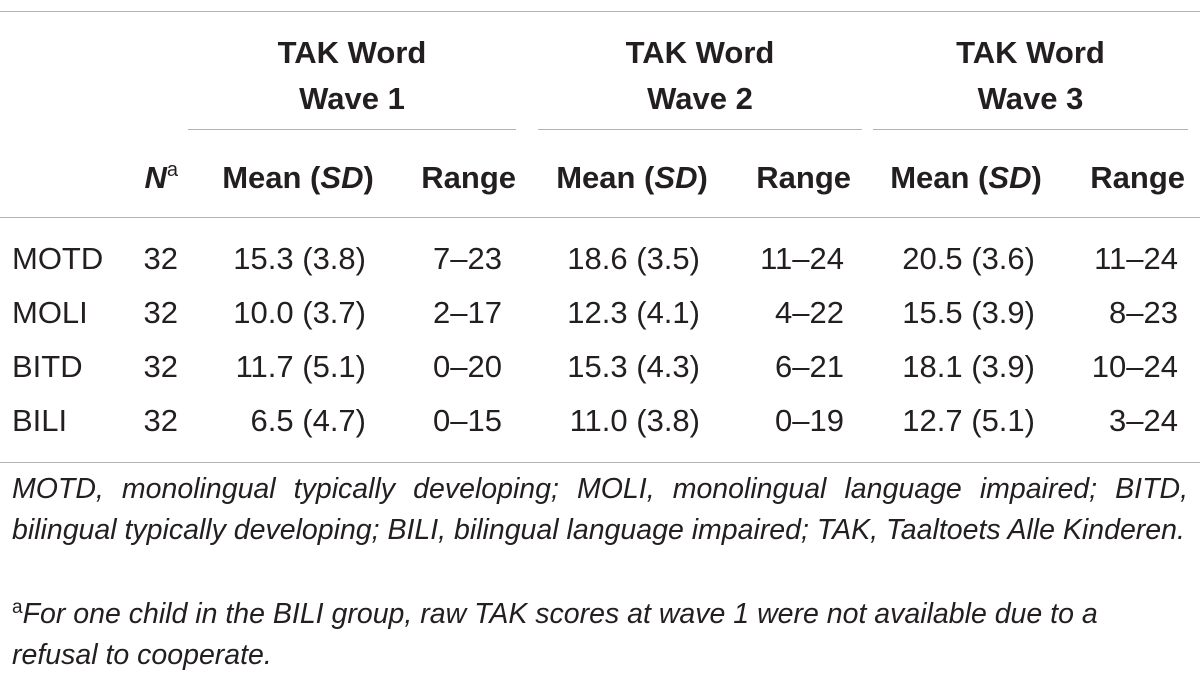 The height and width of the screenshot is (694, 1200). Describe the element at coordinates (600, 217) in the screenshot. I see `header-rule` at that location.